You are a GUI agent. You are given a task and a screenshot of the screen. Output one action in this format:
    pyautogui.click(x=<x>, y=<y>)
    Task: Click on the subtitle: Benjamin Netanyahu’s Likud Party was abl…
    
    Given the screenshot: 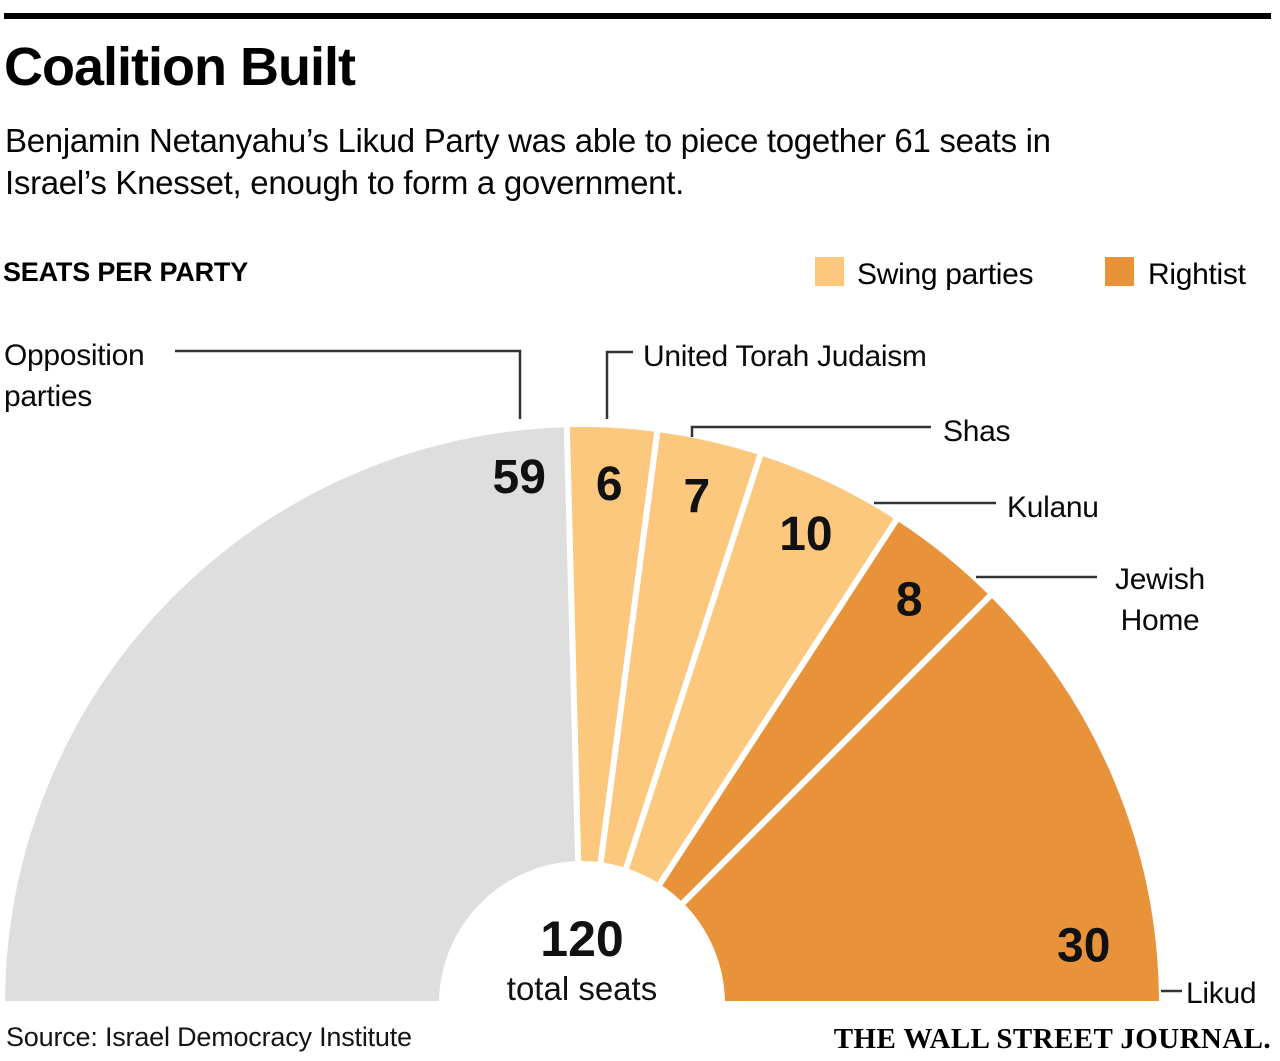 What is the action you would take?
    pyautogui.click(x=528, y=162)
    